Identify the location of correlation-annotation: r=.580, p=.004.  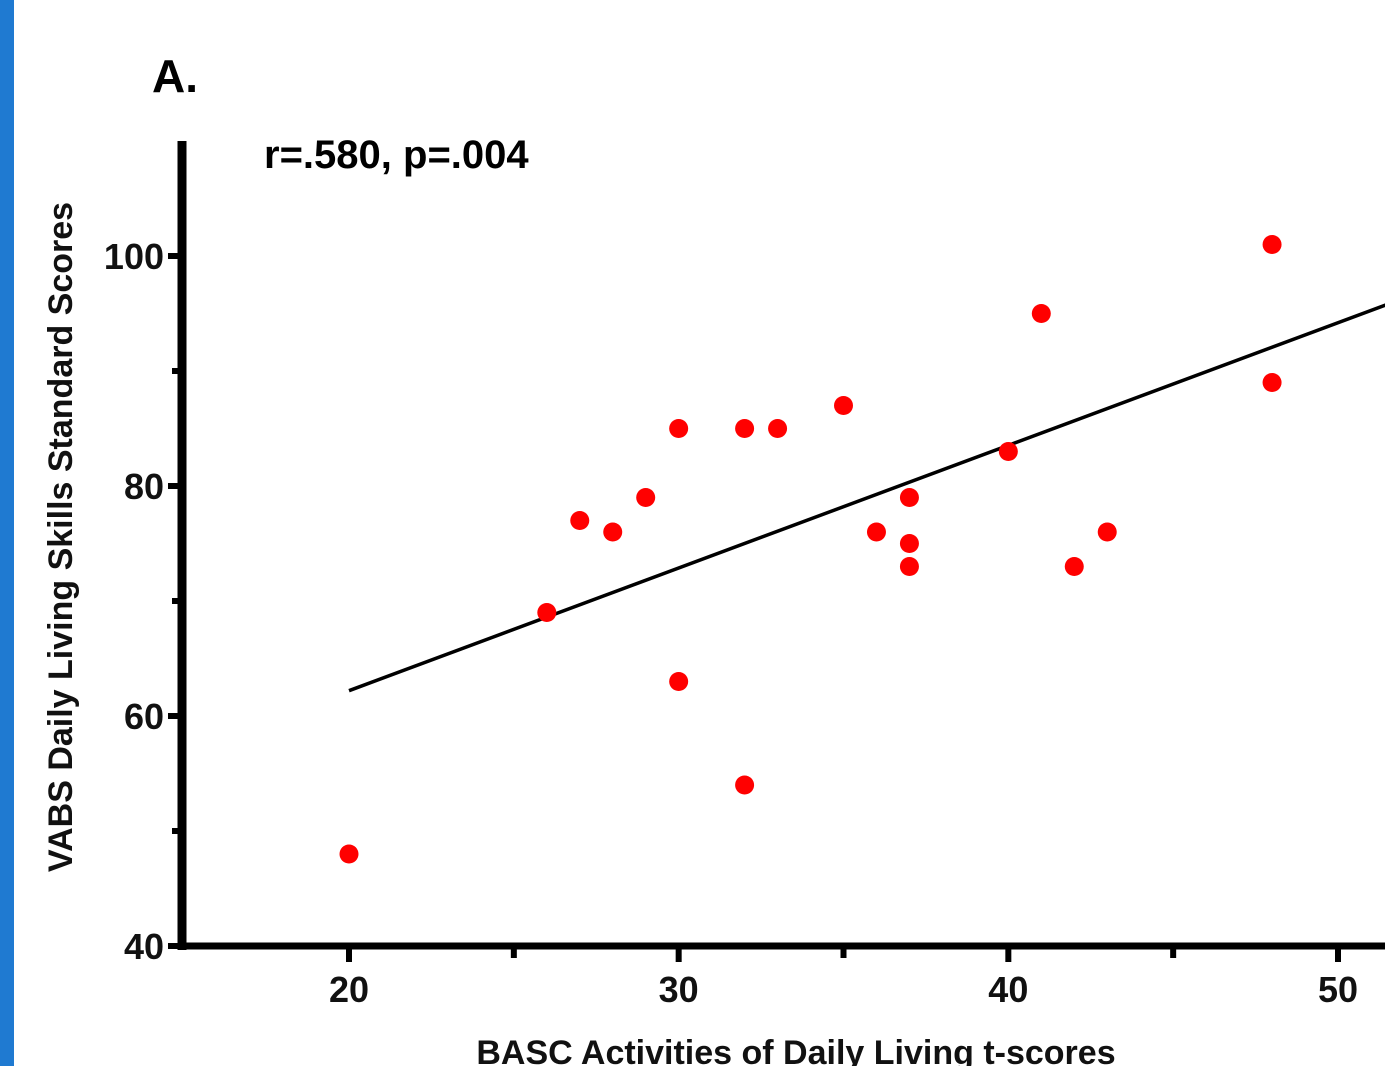
(396, 155).